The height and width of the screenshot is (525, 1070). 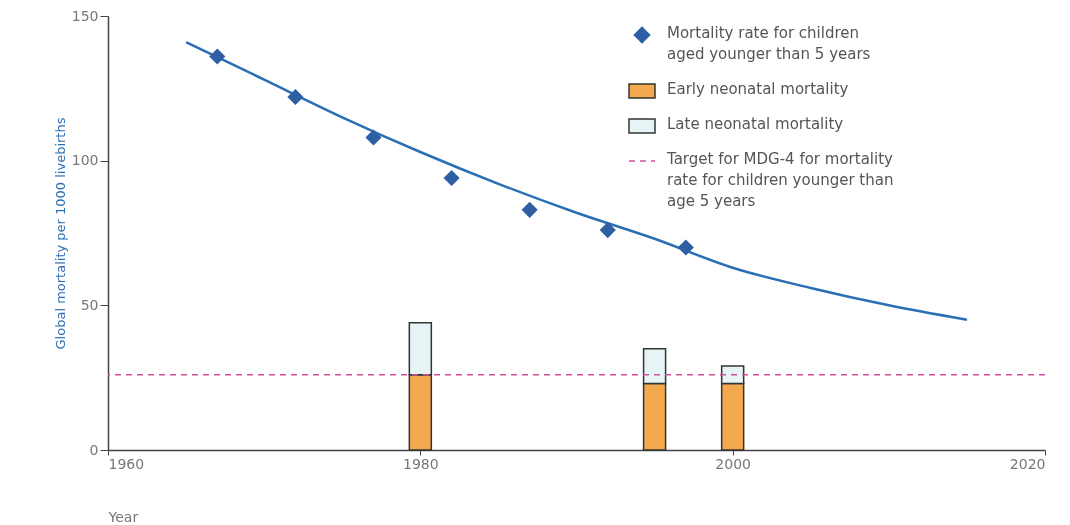 What do you see at coordinates (126, 463) in the screenshot?
I see `x-tick-label: 1960` at bounding box center [126, 463].